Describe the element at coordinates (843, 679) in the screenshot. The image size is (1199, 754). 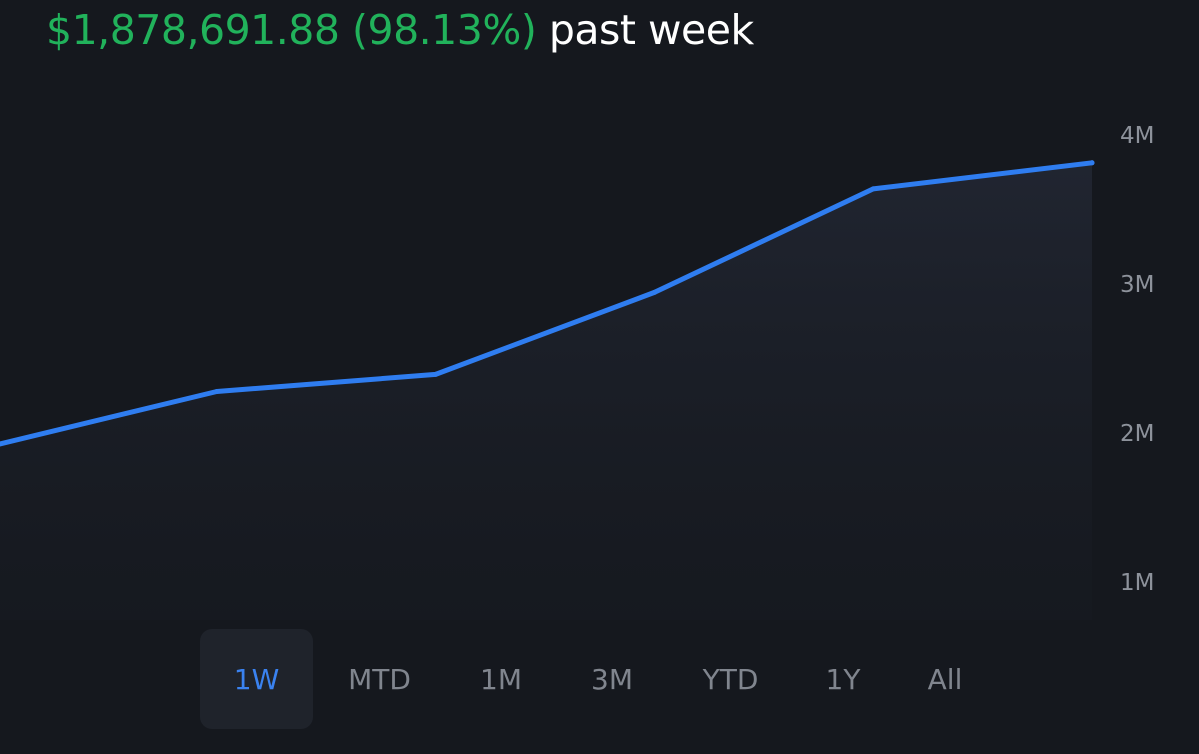
I see `range-tab-1y: 1Y` at that location.